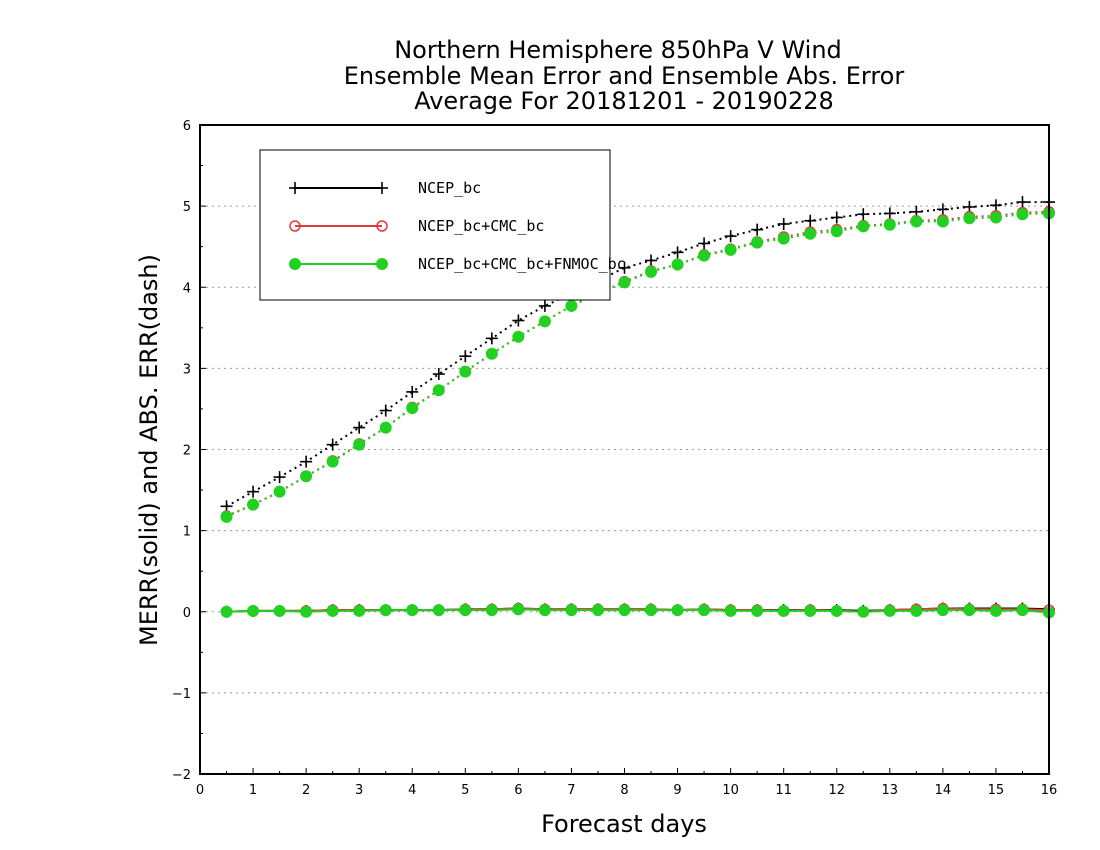  I want to click on y-tick-label: 6, so click(187, 126).